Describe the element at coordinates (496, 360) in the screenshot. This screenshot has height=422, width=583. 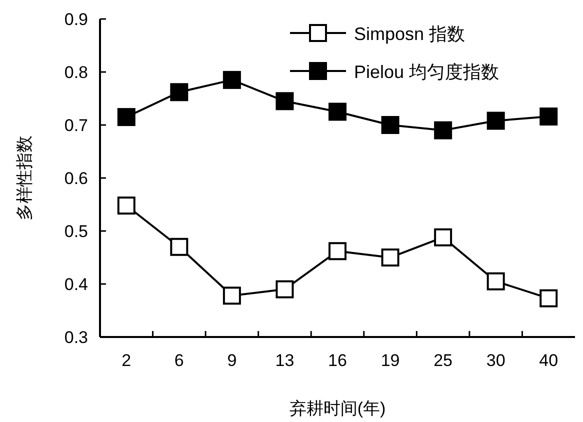
I see `x-tick-label: 30` at that location.